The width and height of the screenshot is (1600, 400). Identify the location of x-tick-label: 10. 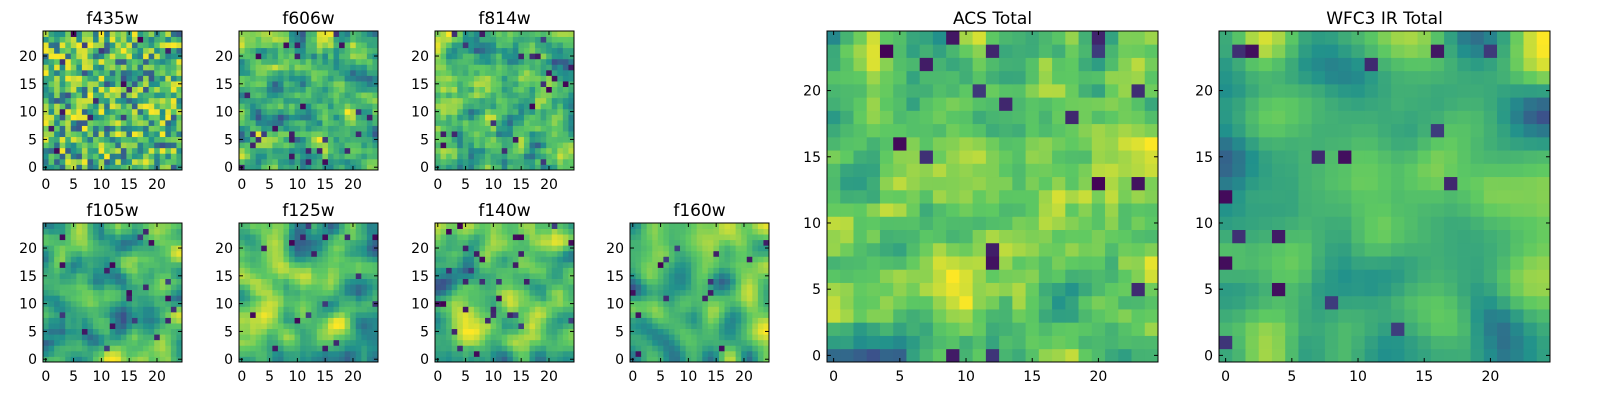
(688, 377).